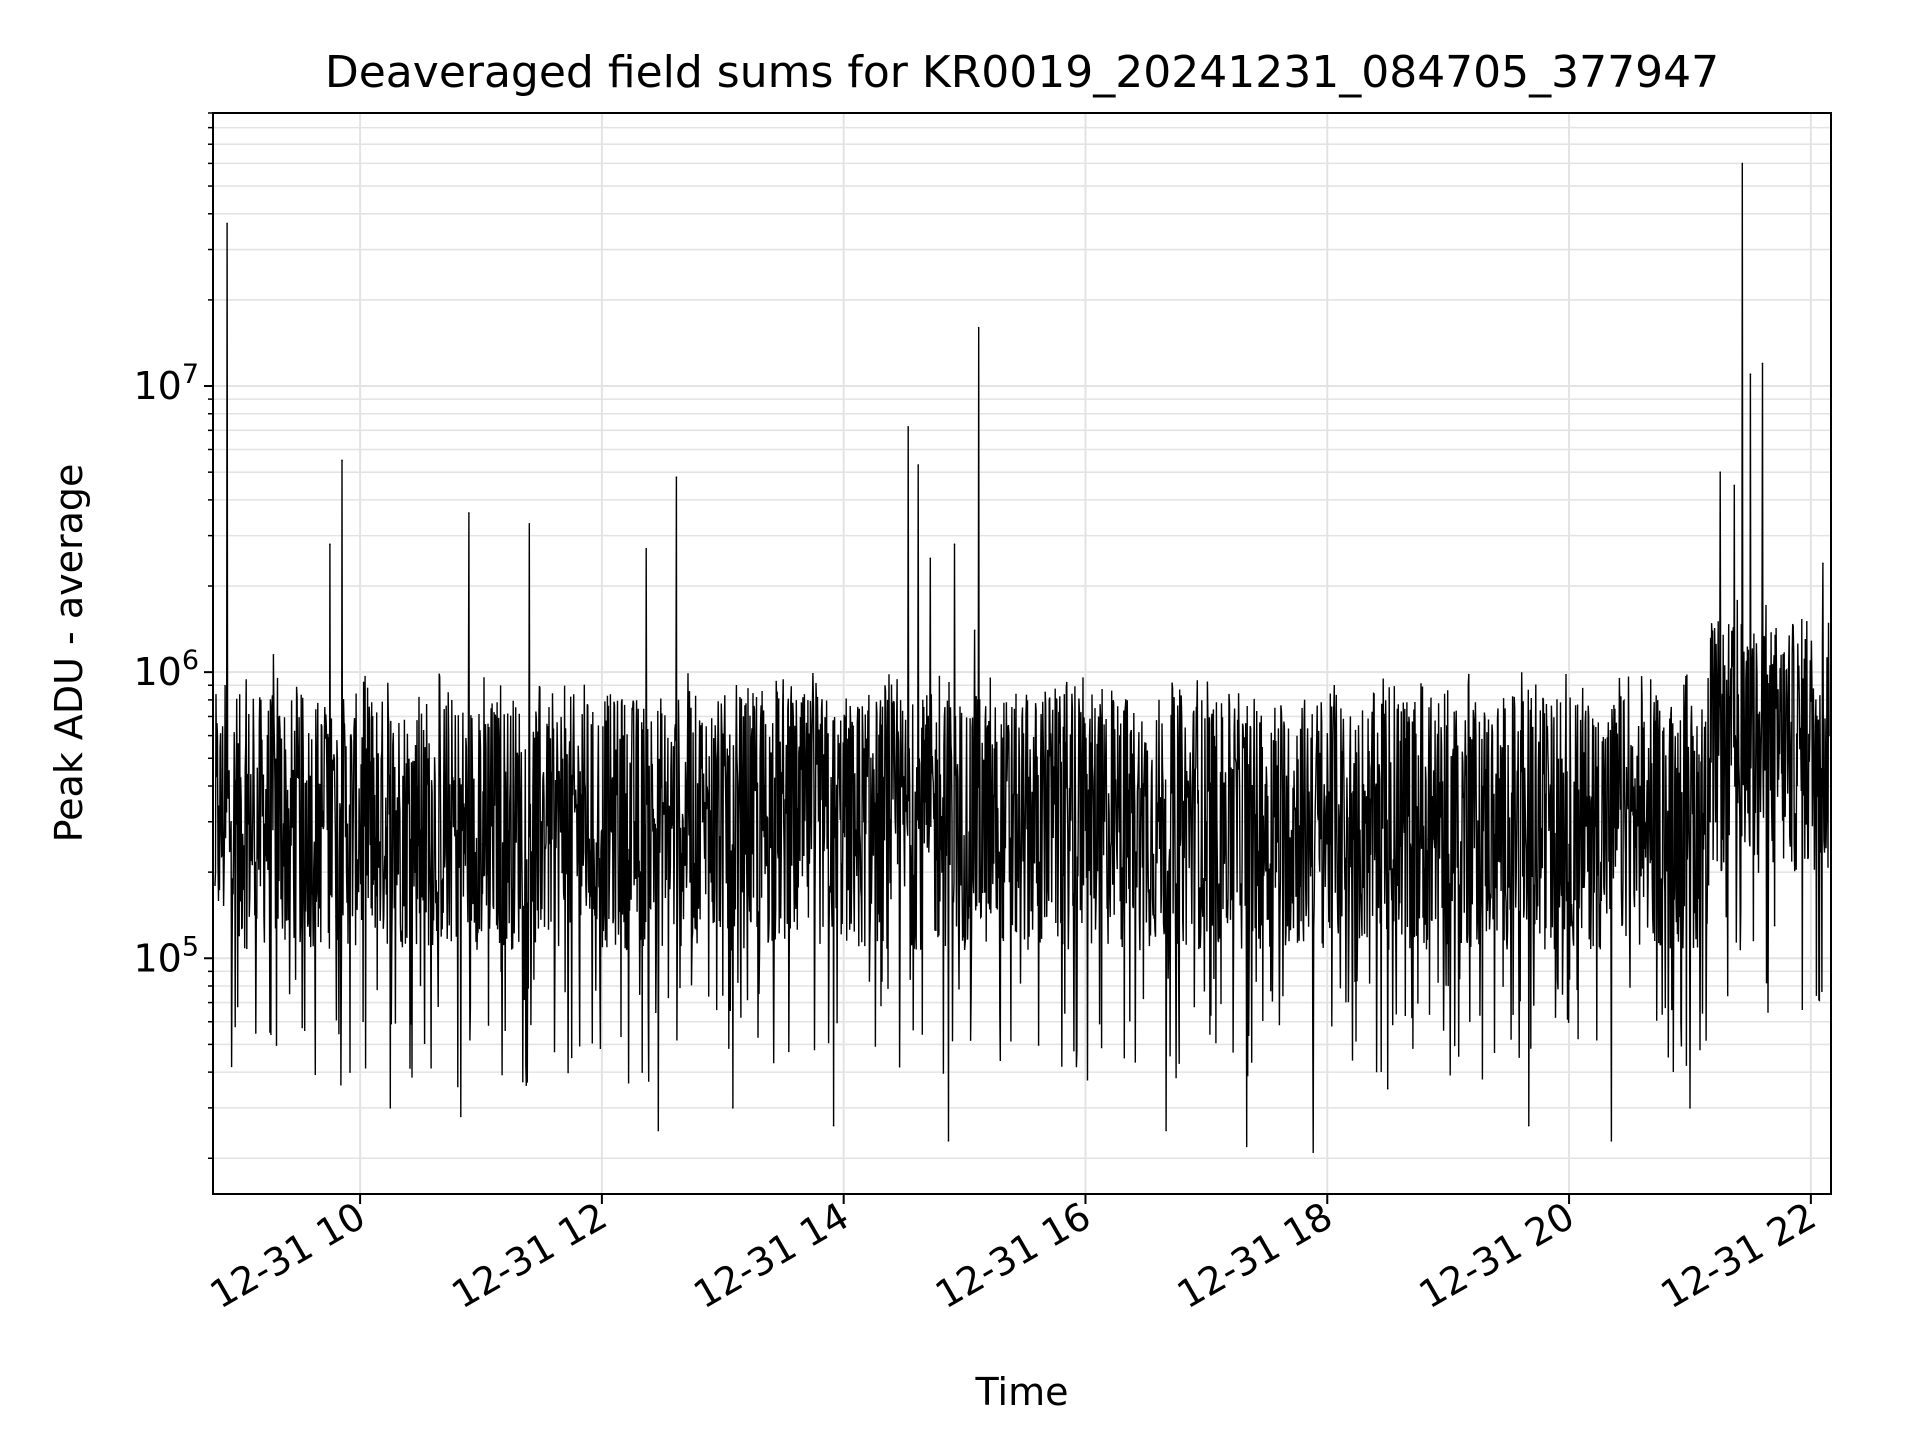 This screenshot has width=1920, height=1440. Describe the element at coordinates (166, 383) in the screenshot. I see `y-tick-label: 107` at that location.